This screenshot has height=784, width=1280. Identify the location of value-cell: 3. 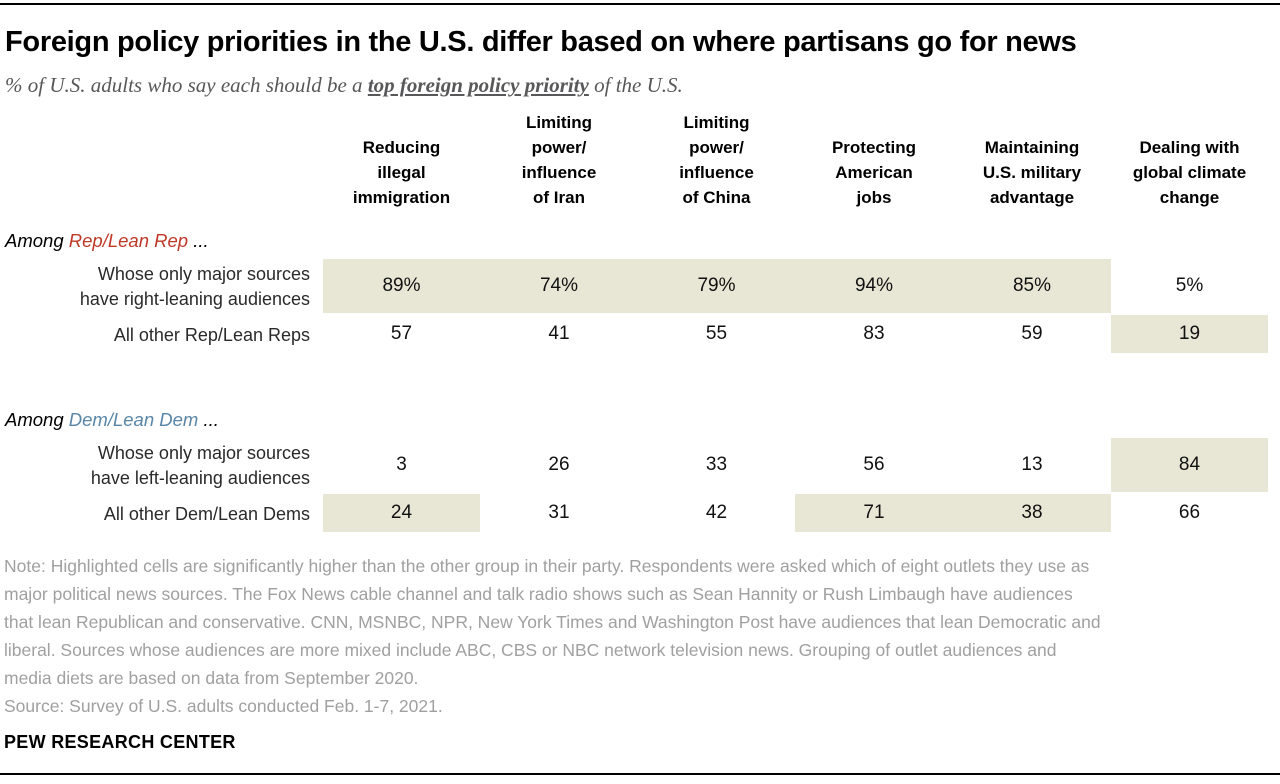
(401, 466).